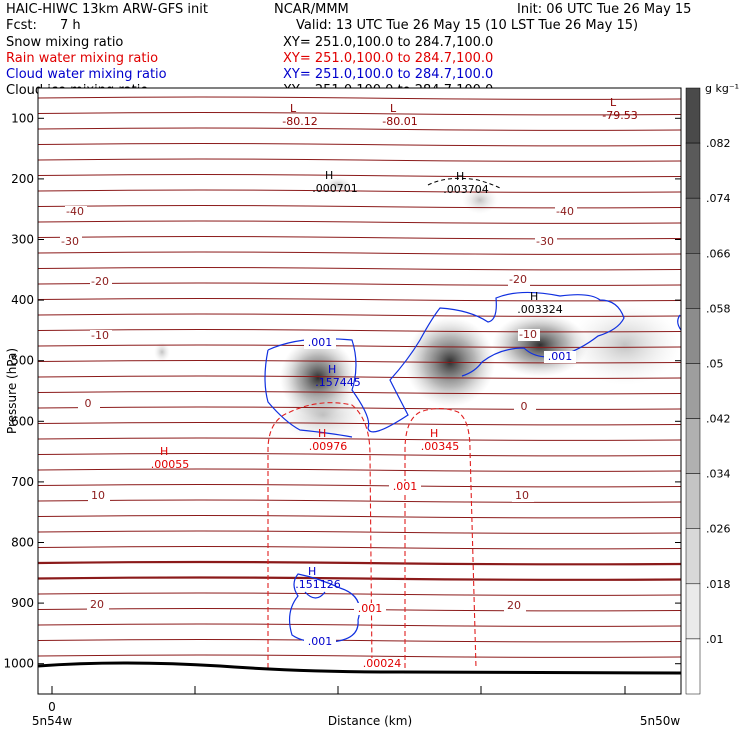  Describe the element at coordinates (466, 189) in the screenshot. I see `extremum-value: .003704` at that location.